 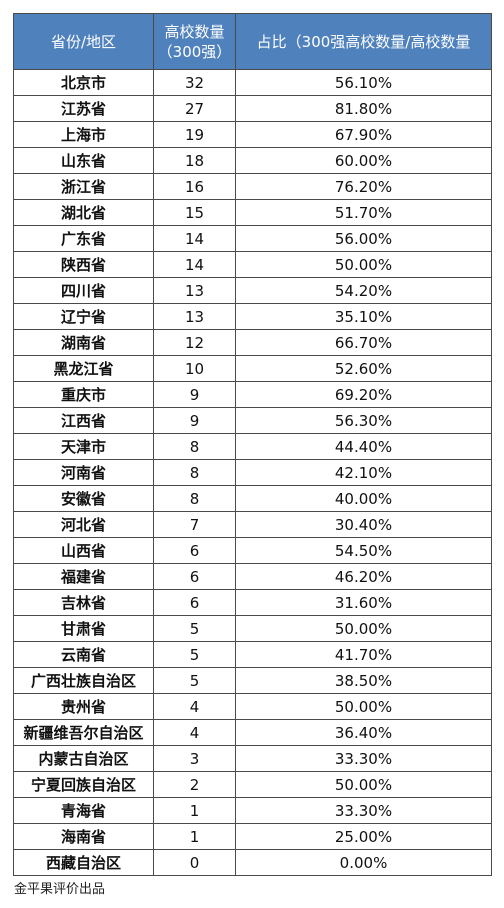 I want to click on province-cell: 重庆市, so click(x=83, y=394).